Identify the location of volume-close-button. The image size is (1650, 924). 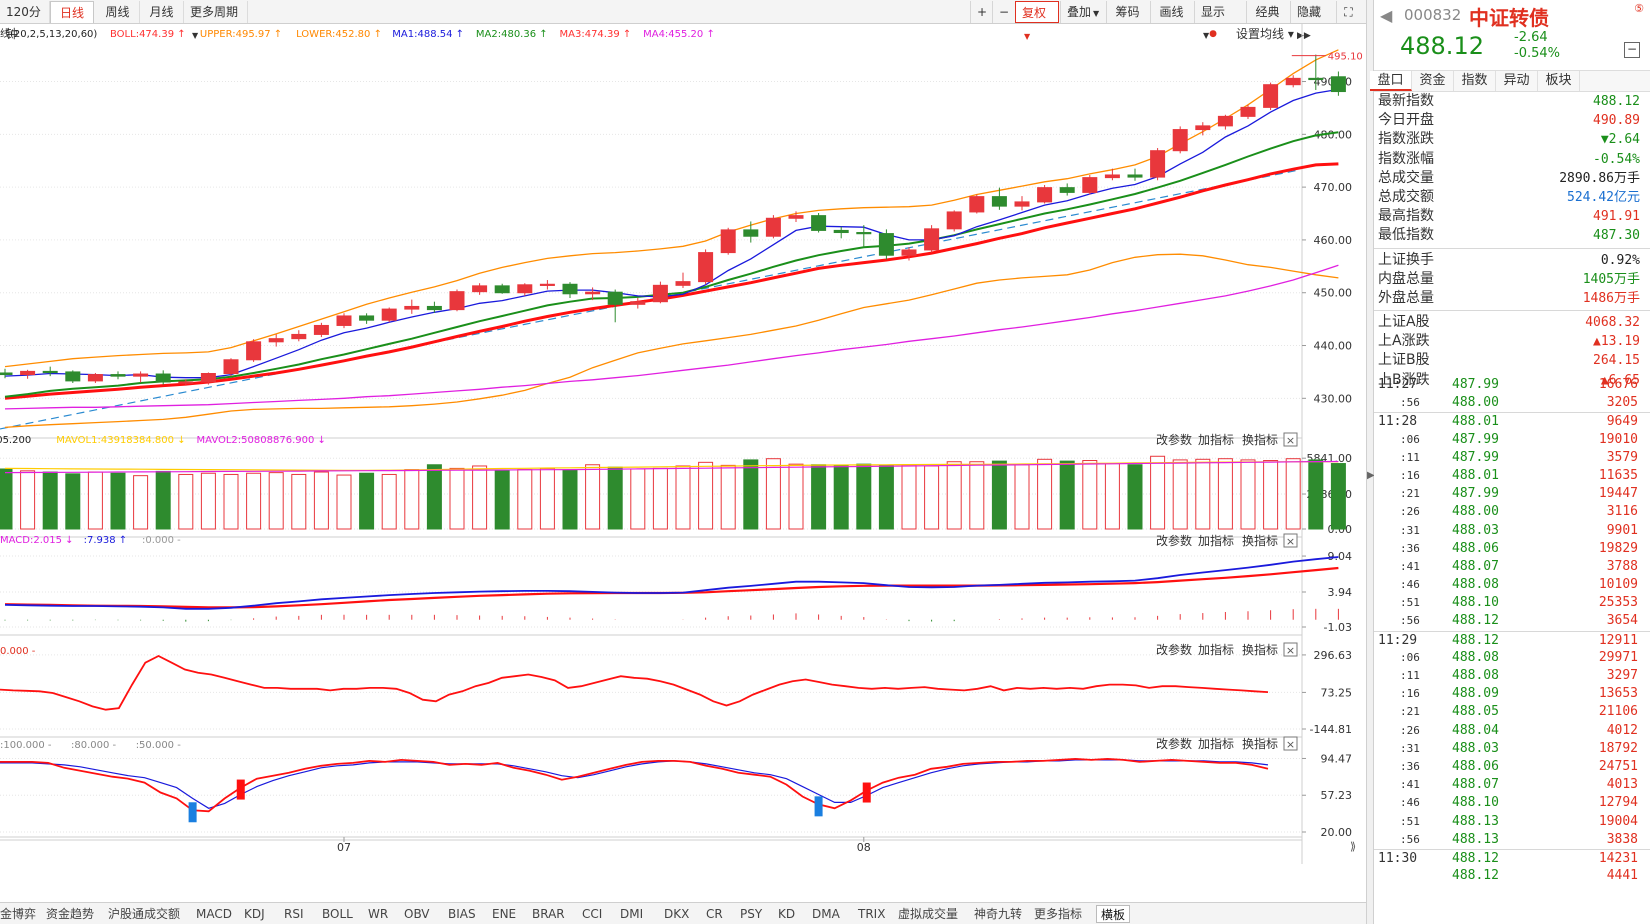
(1290, 439).